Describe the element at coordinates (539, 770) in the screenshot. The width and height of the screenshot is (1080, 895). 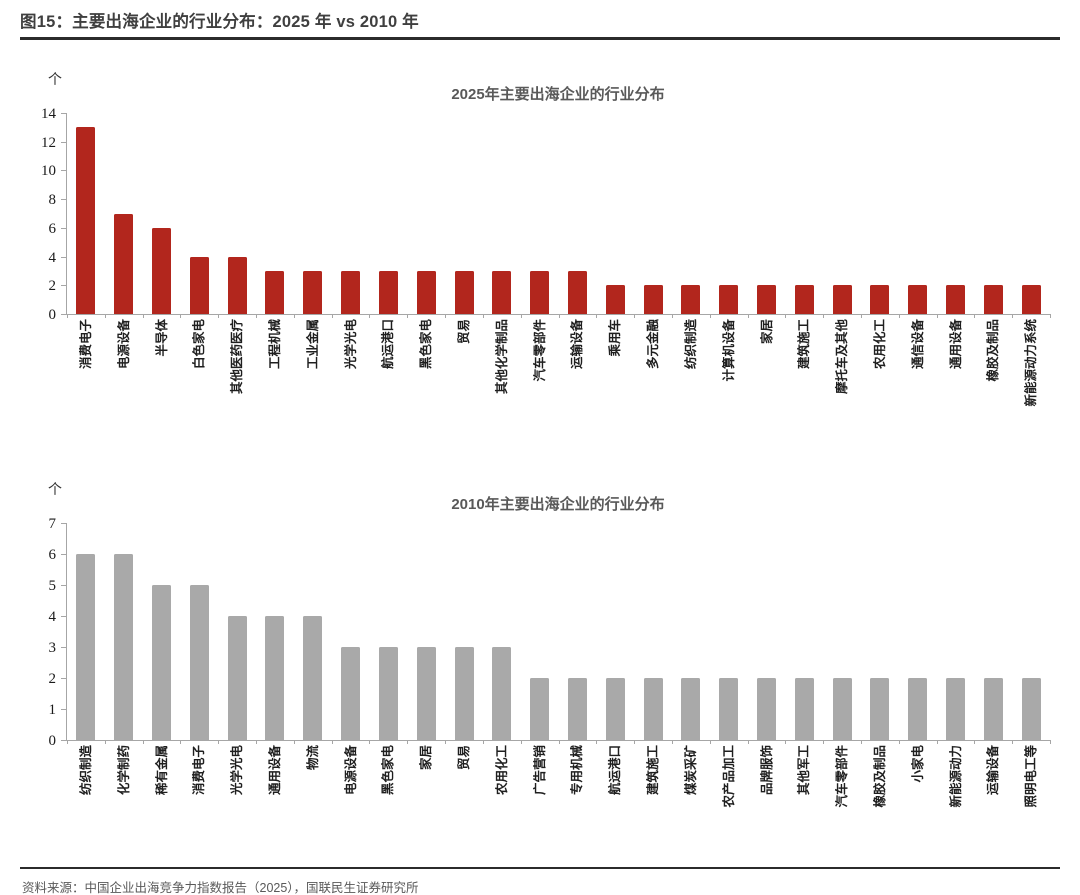
I see `category-label: 广告营销` at that location.